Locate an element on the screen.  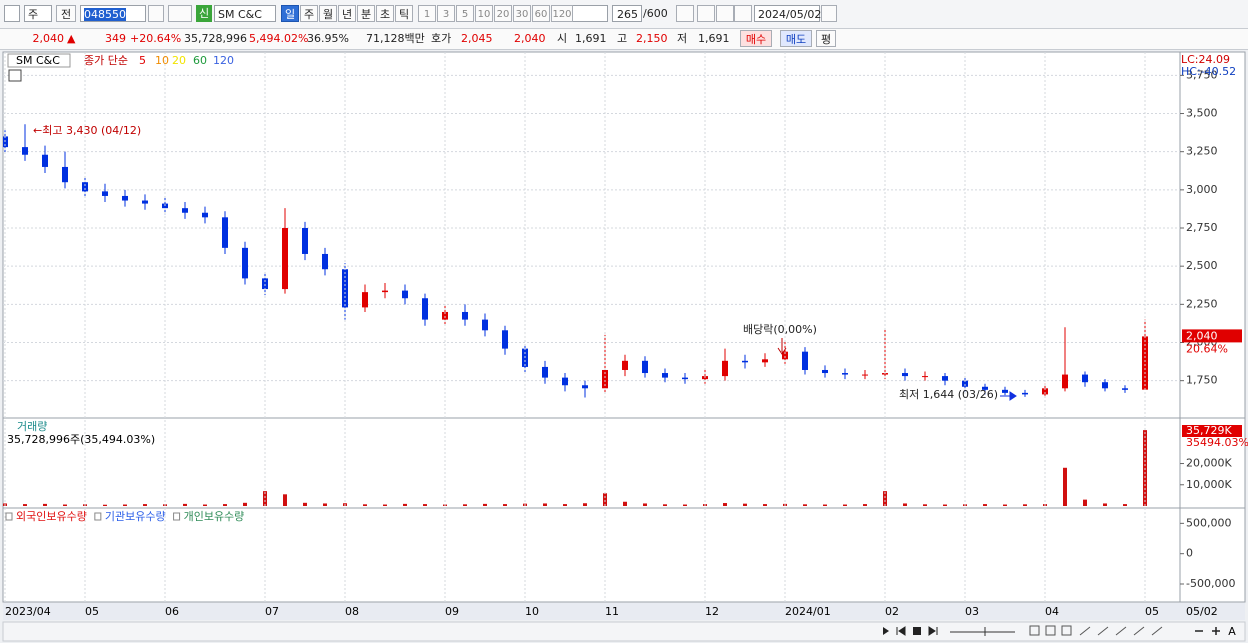
date-input: 2024/05/02 is located at coordinates (787, 13).